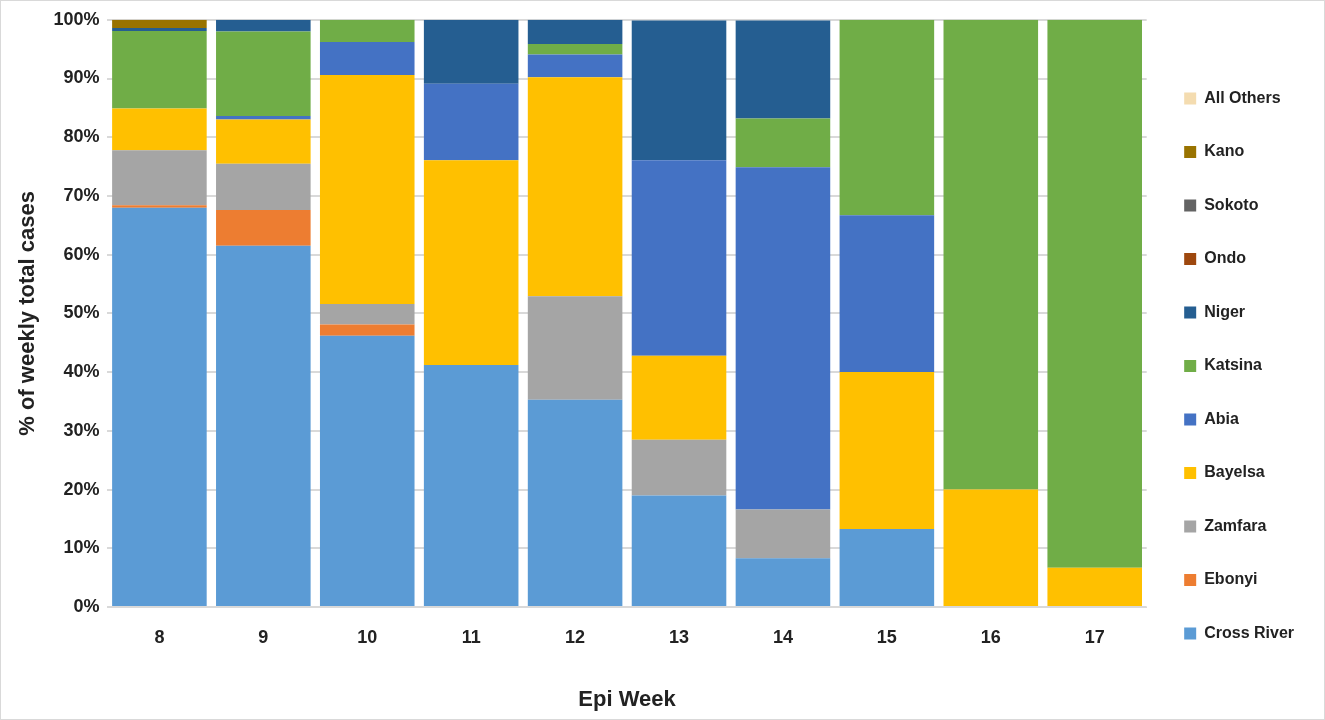  I want to click on y-tick-label: 30%, so click(81, 429).